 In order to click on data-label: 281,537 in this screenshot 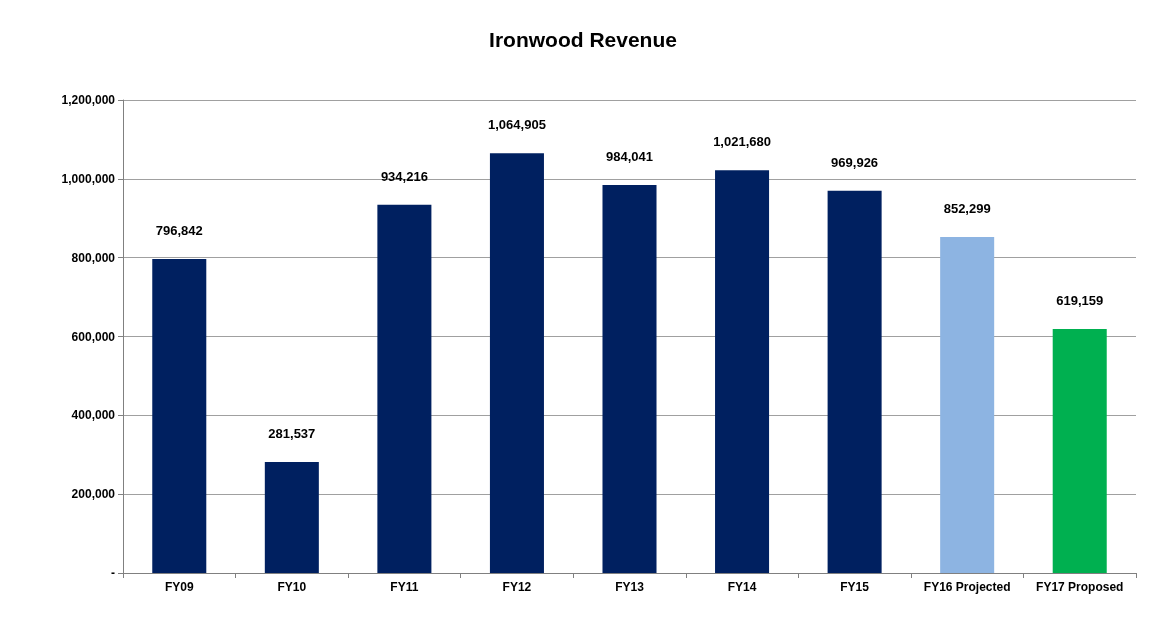, I will do `click(292, 434)`.